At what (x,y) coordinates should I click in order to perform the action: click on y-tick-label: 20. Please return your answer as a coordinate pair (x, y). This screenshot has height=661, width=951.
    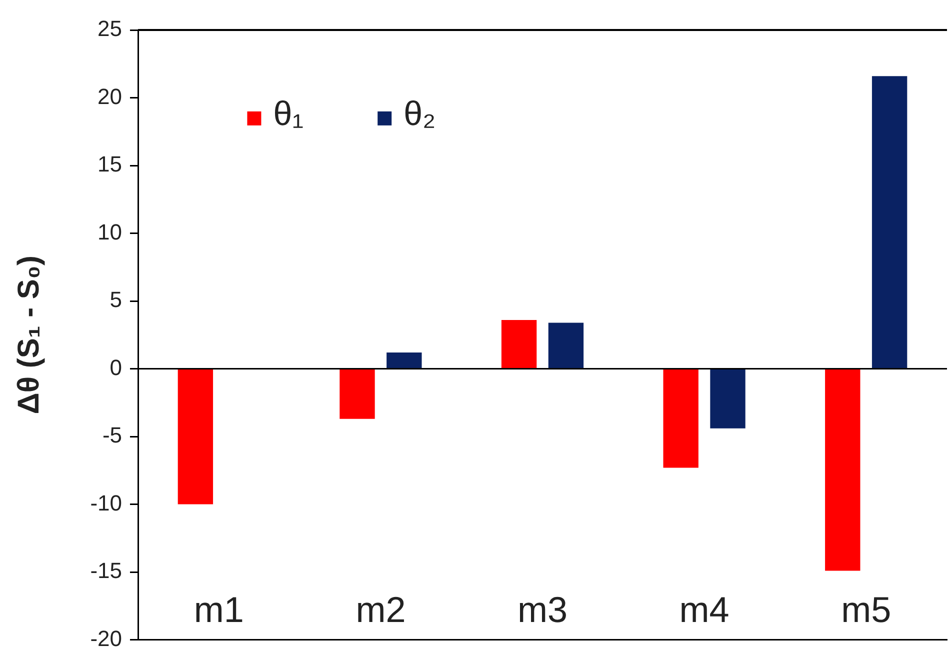
    Looking at the image, I should click on (110, 96).